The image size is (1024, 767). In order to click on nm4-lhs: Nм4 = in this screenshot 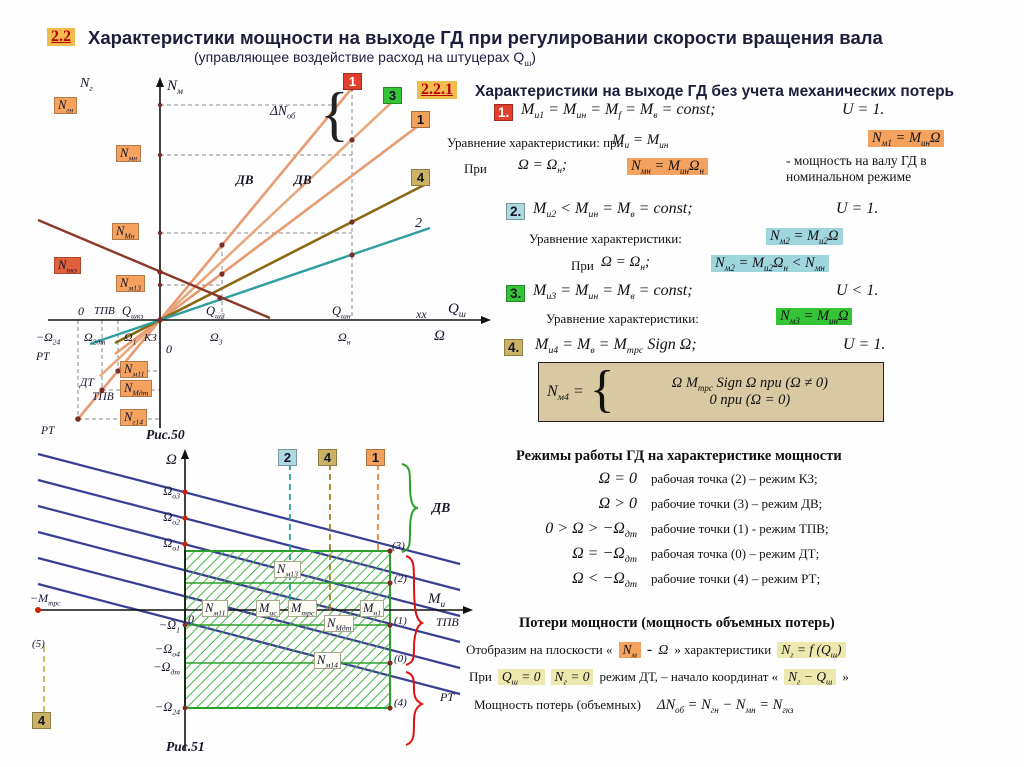, I will do `click(565, 393)`.